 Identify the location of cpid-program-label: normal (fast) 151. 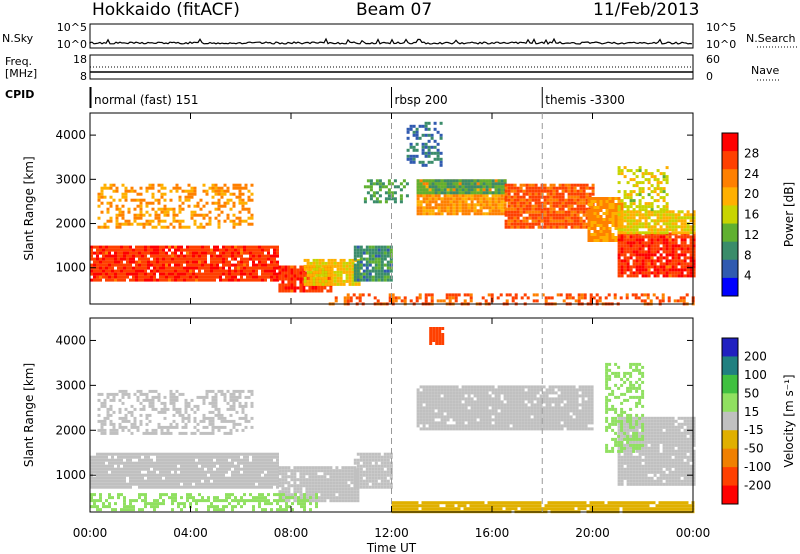
(146, 100).